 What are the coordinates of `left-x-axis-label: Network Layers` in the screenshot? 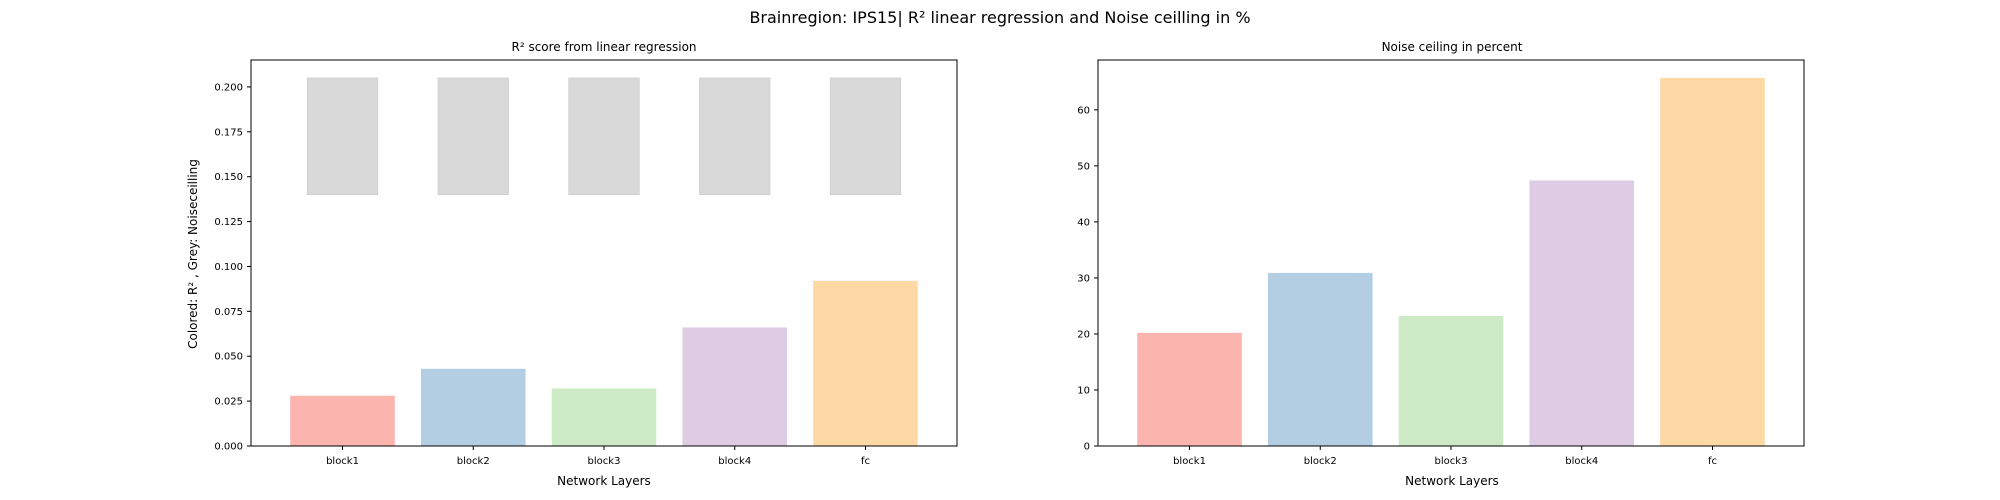 It's located at (604, 481).